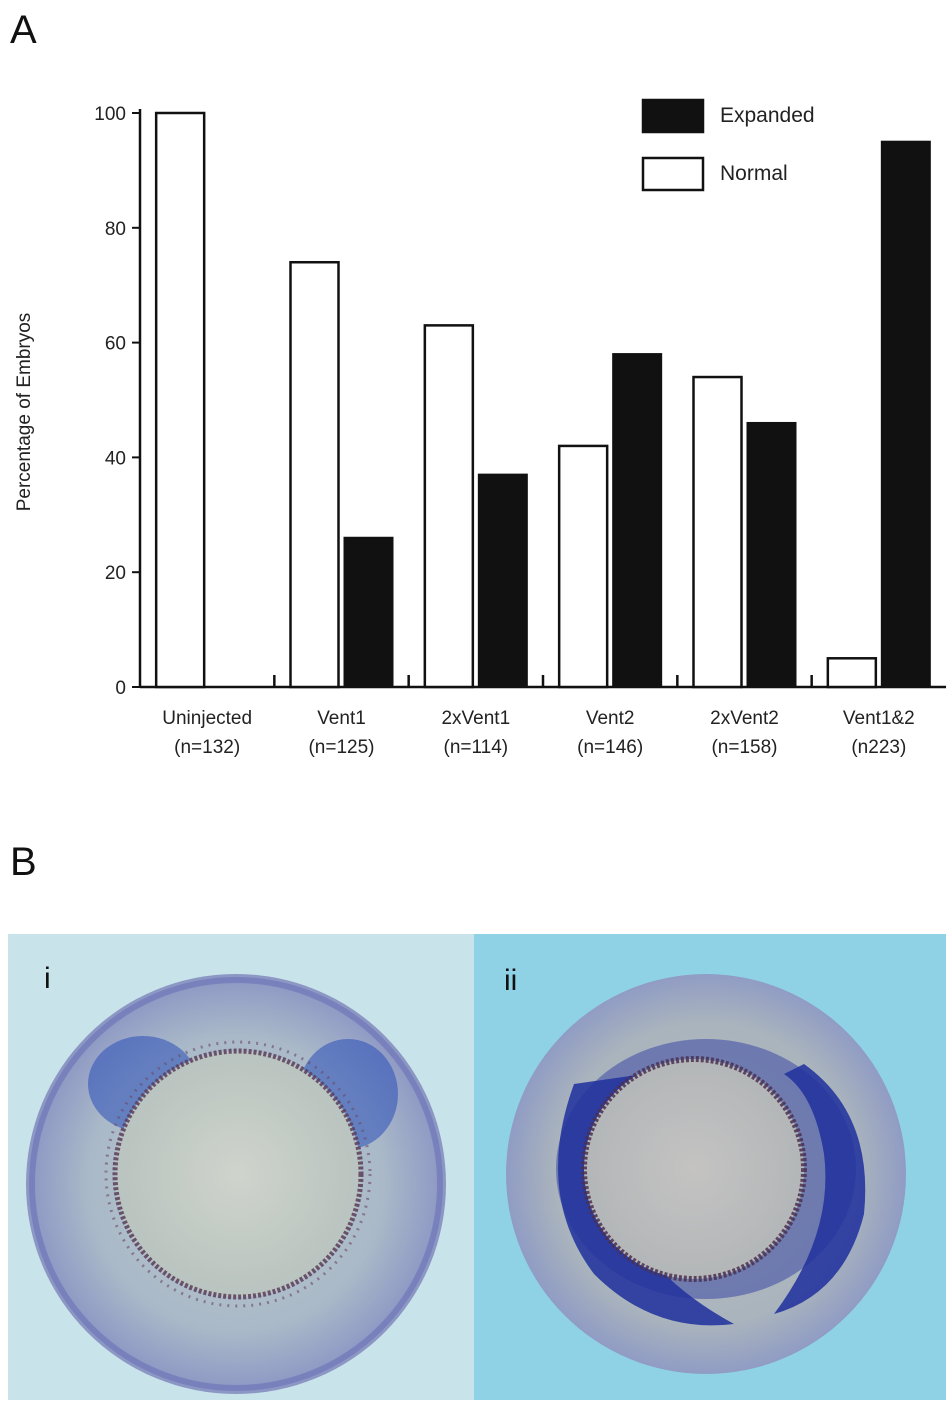 The image size is (952, 1406). What do you see at coordinates (879, 718) in the screenshot?
I see `category-label: Vent1&2` at bounding box center [879, 718].